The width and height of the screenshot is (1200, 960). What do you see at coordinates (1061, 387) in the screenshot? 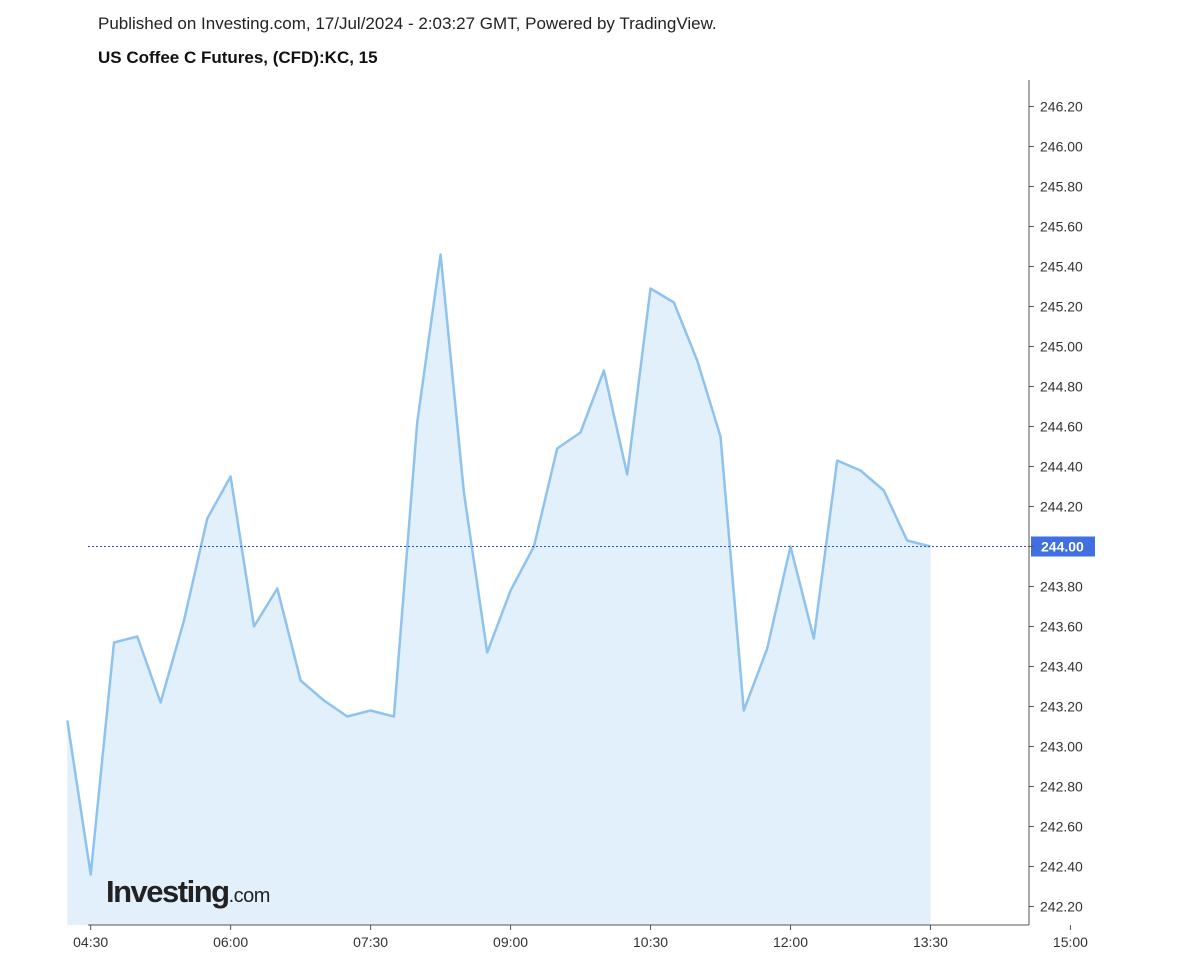
I see `y-tick-label: 244.80` at bounding box center [1061, 387].